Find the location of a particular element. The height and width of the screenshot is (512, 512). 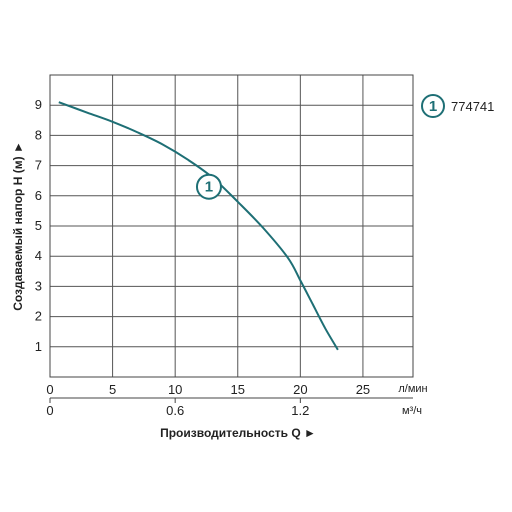

series-marker-circle is located at coordinates (208, 186).